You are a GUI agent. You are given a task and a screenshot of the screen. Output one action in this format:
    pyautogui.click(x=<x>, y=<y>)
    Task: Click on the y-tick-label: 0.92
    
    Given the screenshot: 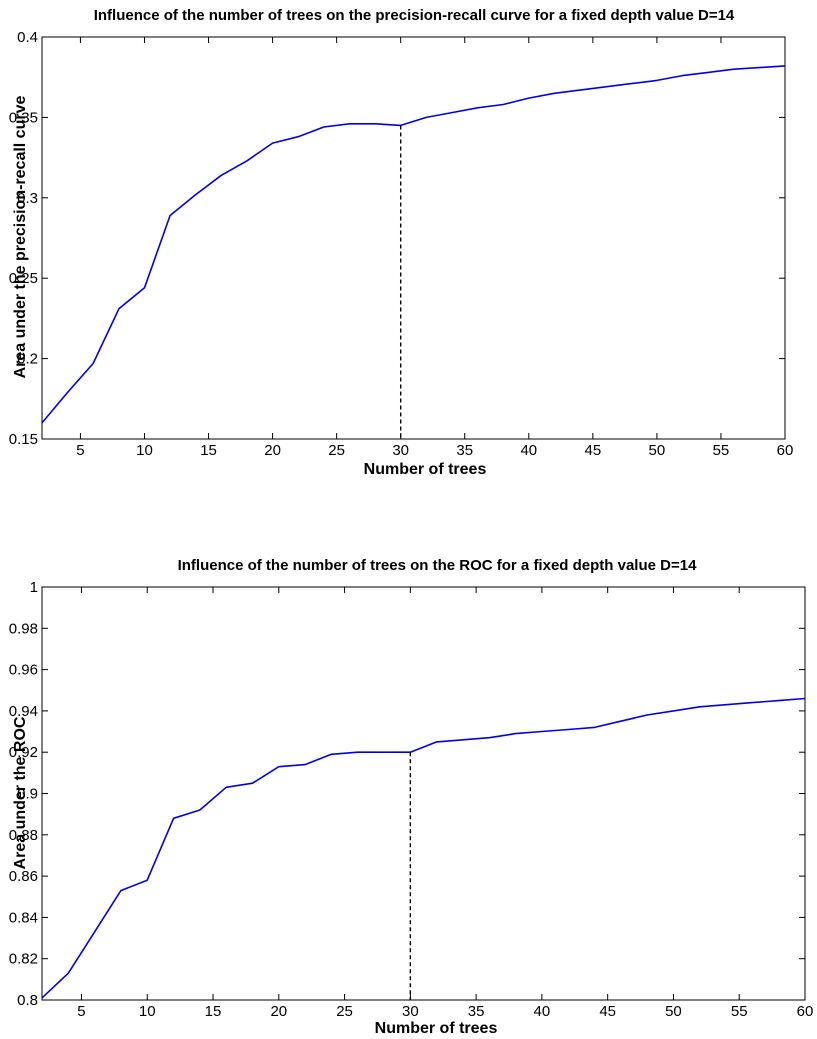 What is the action you would take?
    pyautogui.click(x=23, y=752)
    